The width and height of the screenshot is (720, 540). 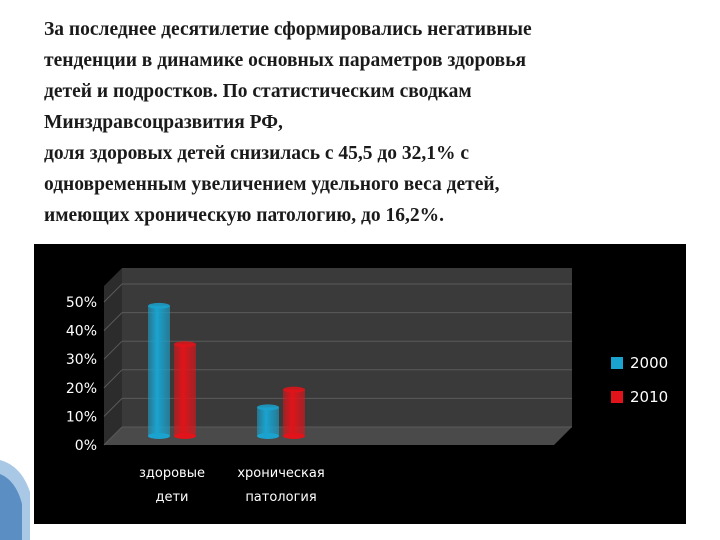 I want to click on y-tick-label: 30%, so click(x=81, y=360).